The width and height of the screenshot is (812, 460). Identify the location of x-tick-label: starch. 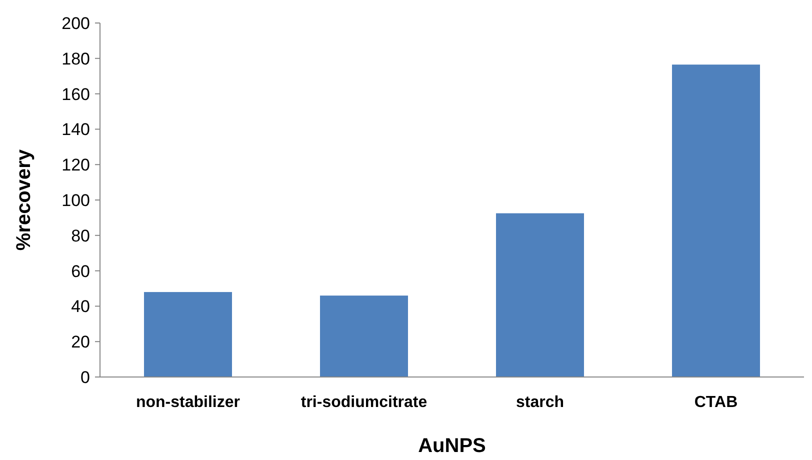
(540, 402).